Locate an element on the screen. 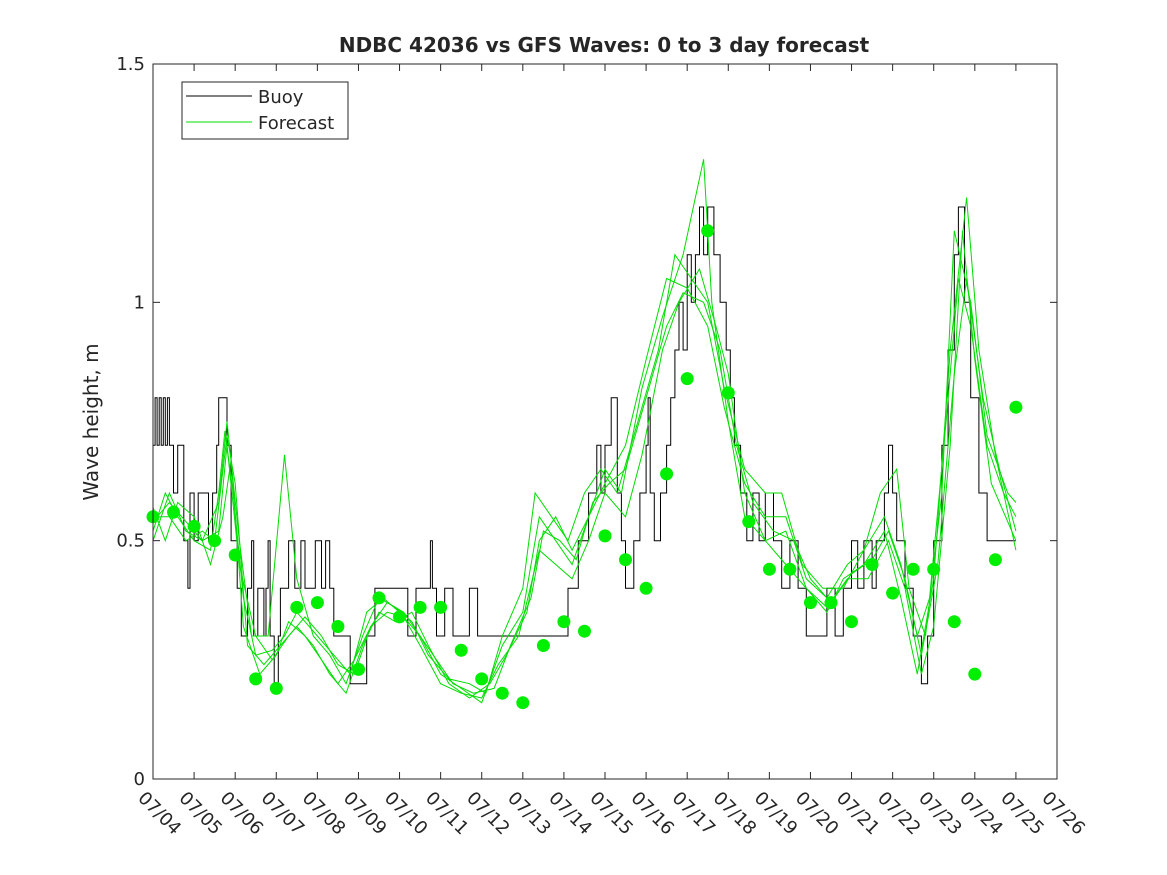 The height and width of the screenshot is (875, 1167). y-tick-label: 1.5 is located at coordinates (130, 64).